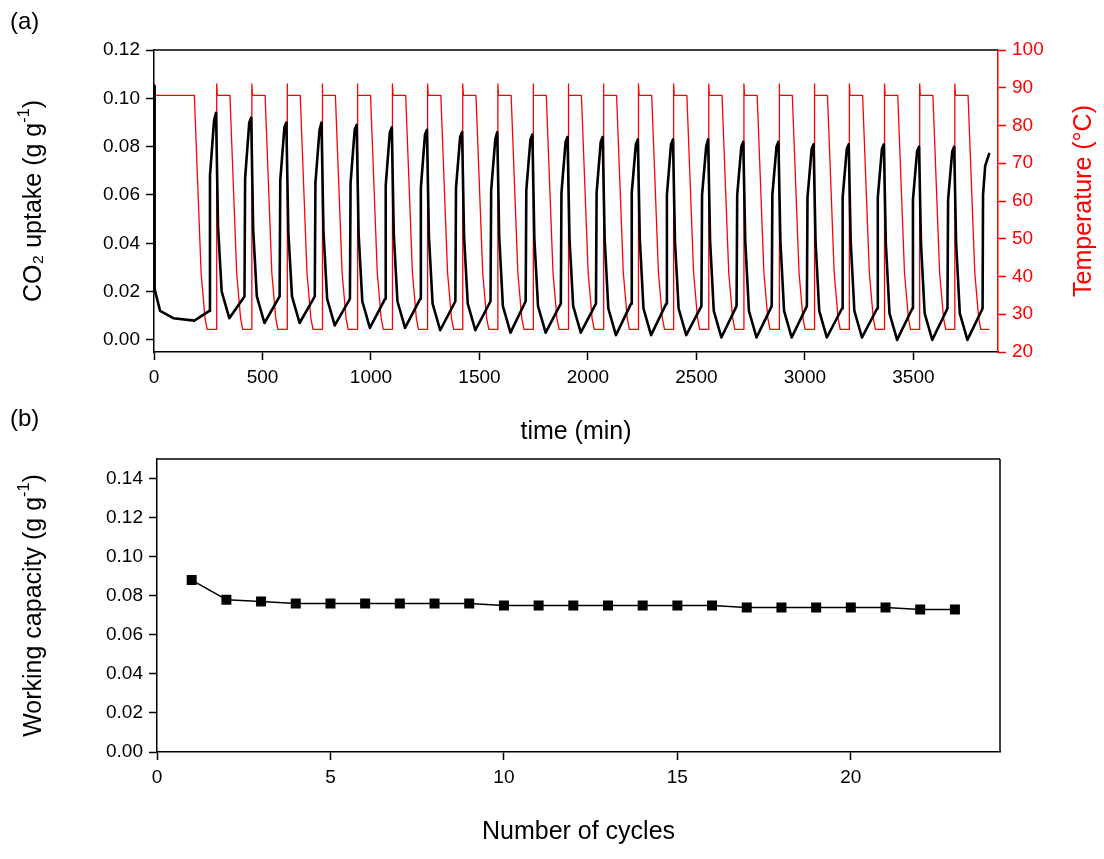 Image resolution: width=1104 pixels, height=859 pixels. I want to click on x-tick-label: 500, so click(262, 376).